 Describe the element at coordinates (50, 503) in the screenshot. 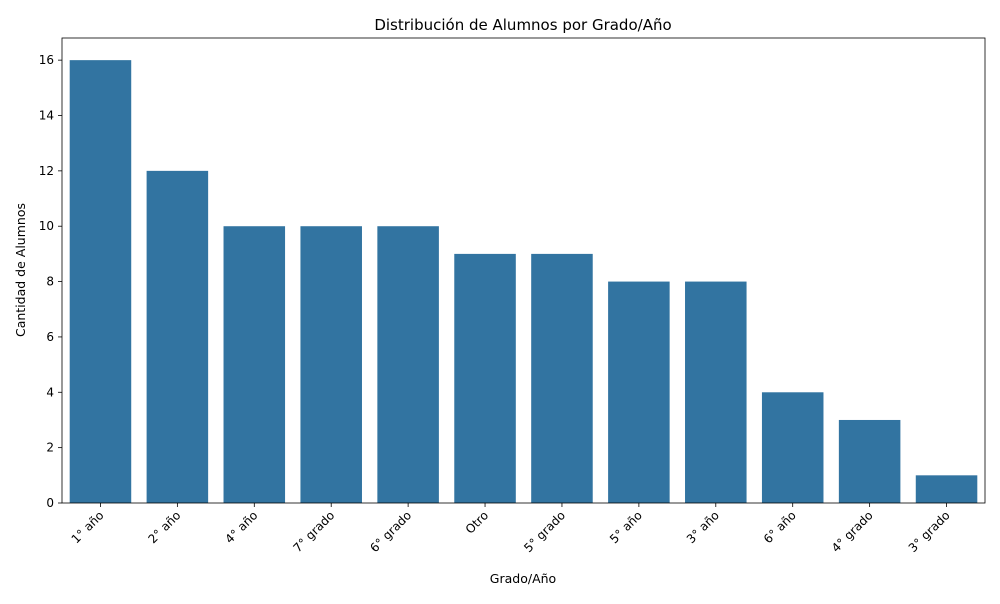

I see `y-tick-label: 0` at that location.